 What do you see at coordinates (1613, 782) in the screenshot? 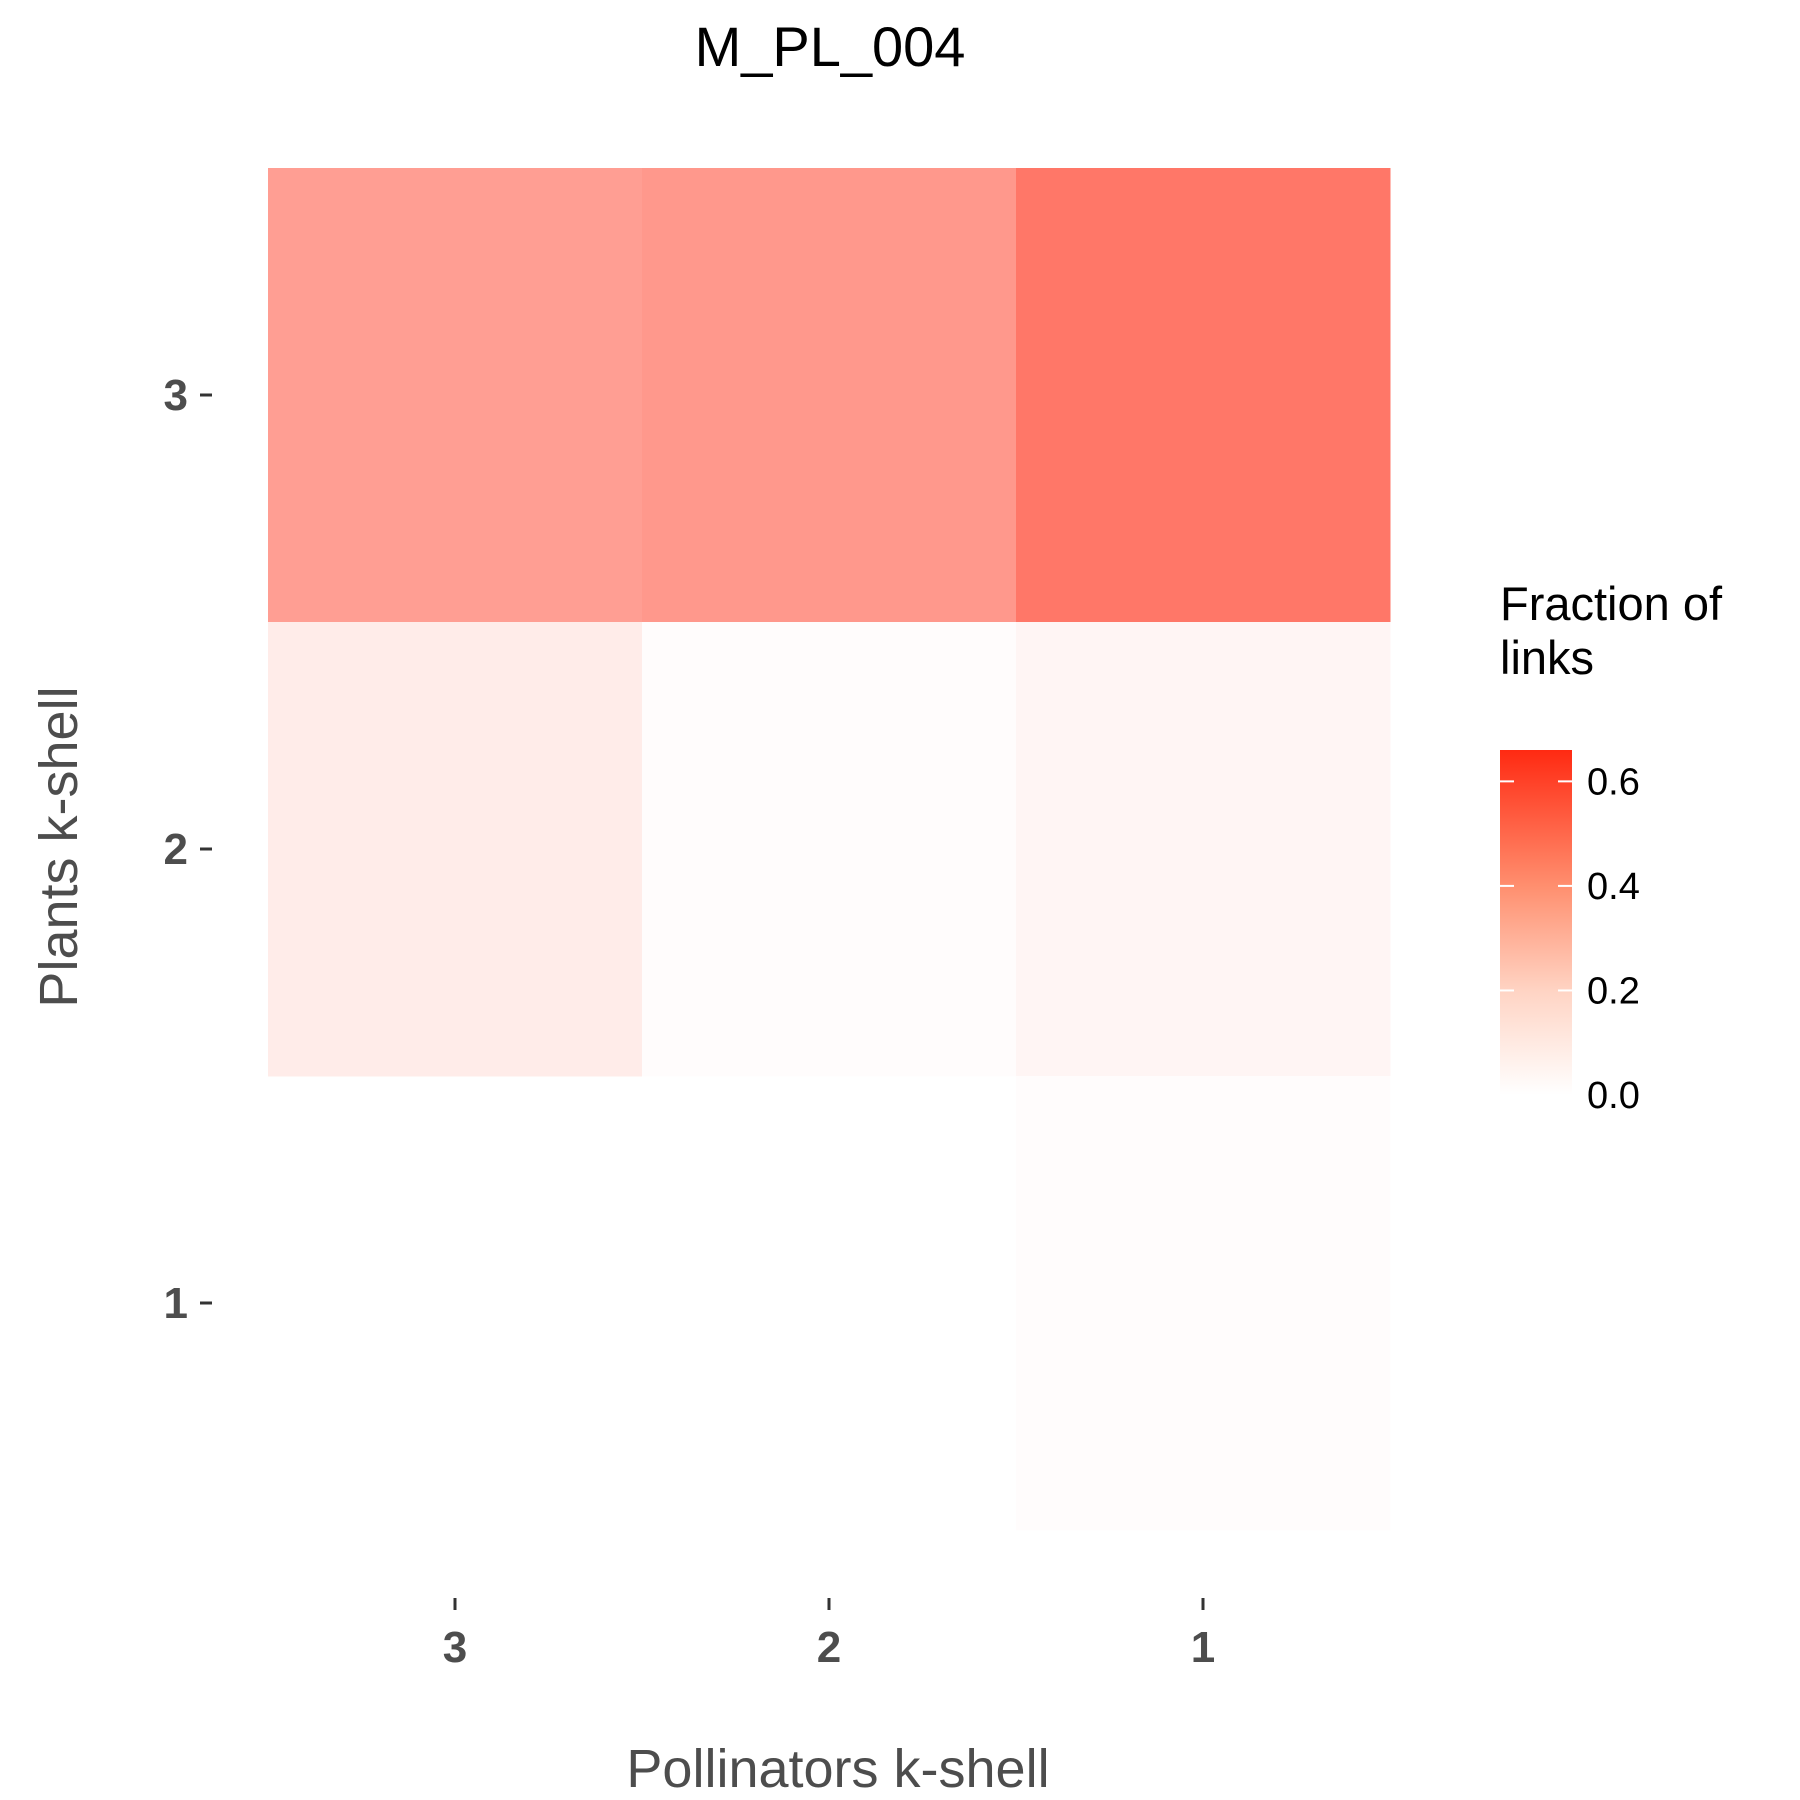
I see `legend-tick-label: 0.6` at bounding box center [1613, 782].